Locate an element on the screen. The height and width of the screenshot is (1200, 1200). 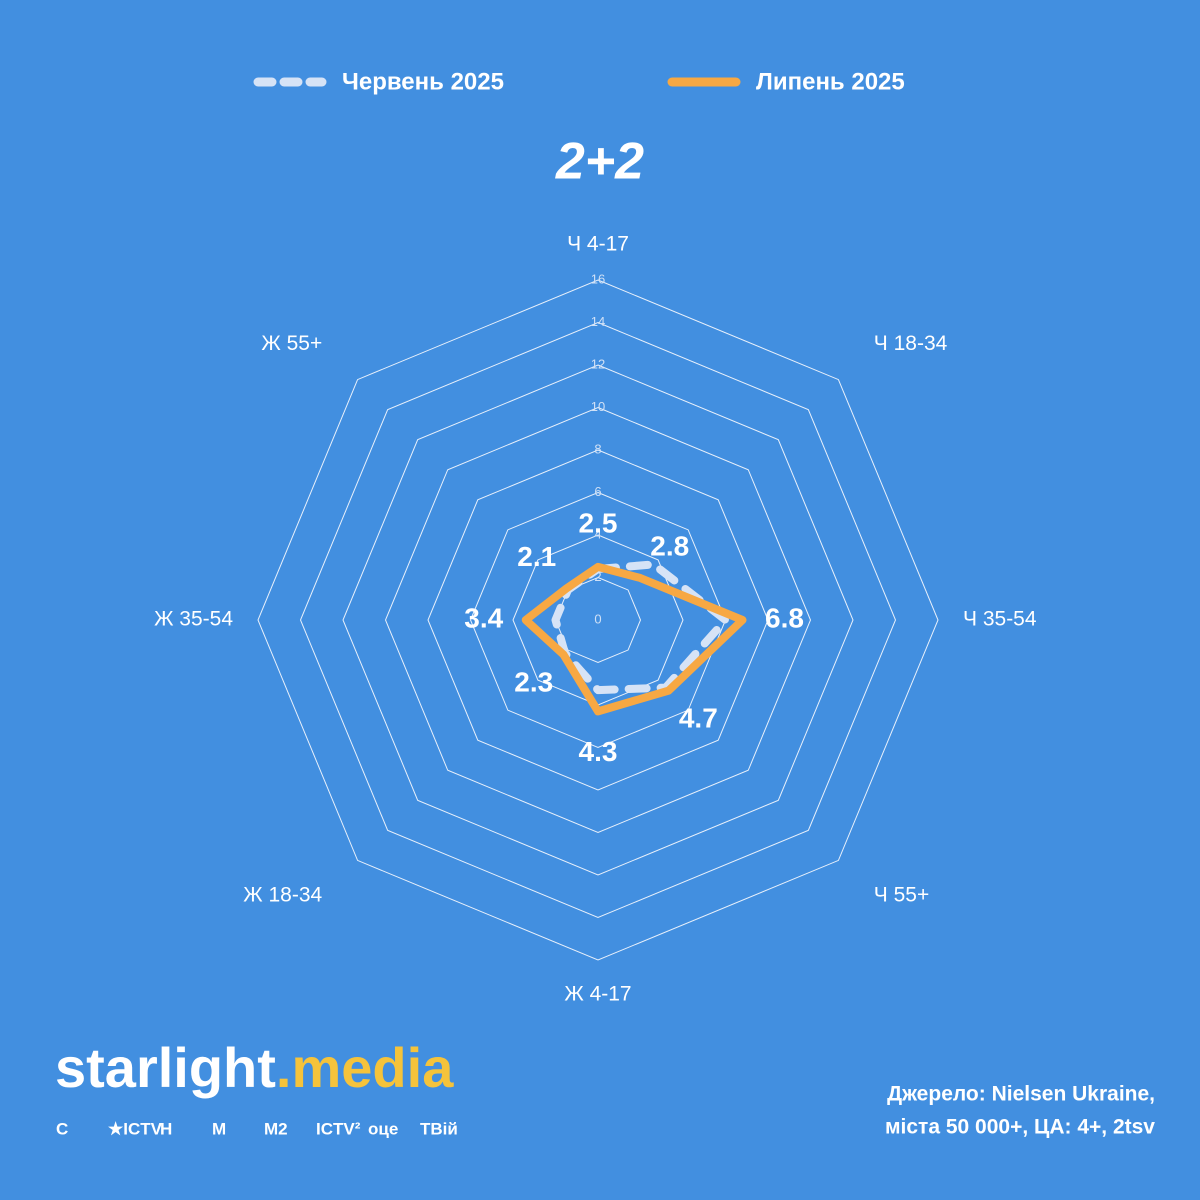
r-tick-label: 8 is located at coordinates (597, 448).